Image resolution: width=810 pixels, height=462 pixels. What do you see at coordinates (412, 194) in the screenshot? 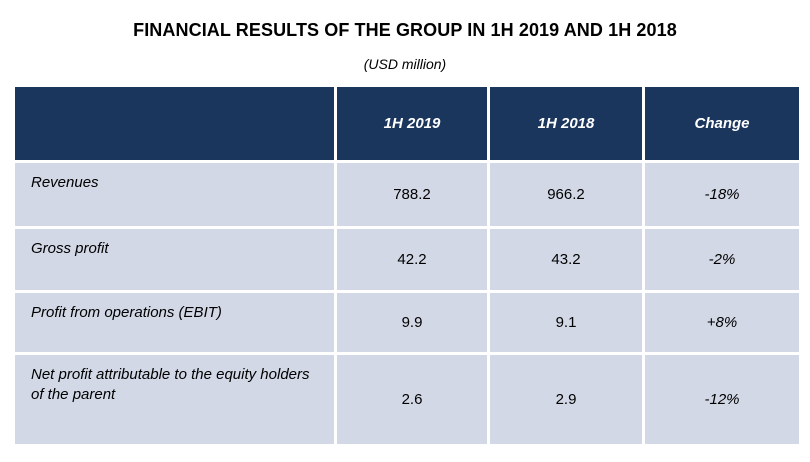
I see `value-1h-2019: 788.2` at bounding box center [412, 194].